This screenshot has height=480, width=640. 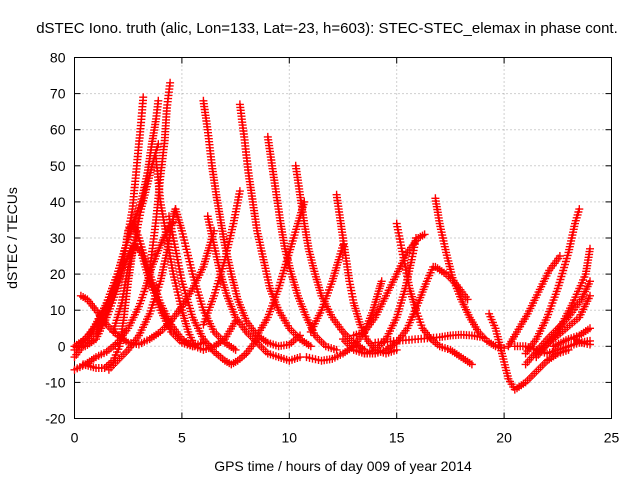 What do you see at coordinates (343, 466) in the screenshot?
I see `x-axis-label: GPS time / hours of day 009 of year 2014` at bounding box center [343, 466].